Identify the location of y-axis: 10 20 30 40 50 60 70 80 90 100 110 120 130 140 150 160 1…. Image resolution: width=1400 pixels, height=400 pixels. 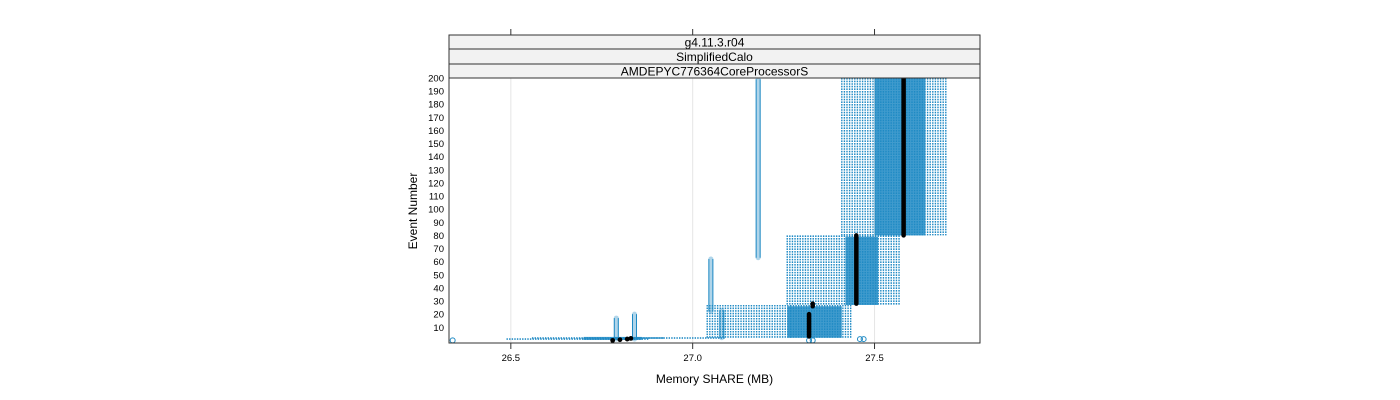
(436, 204).